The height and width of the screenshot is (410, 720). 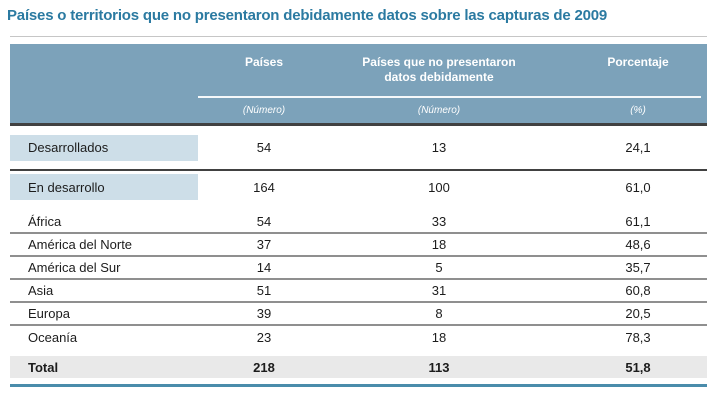 I want to click on cell-porcentaje: 60,8, so click(x=638, y=290).